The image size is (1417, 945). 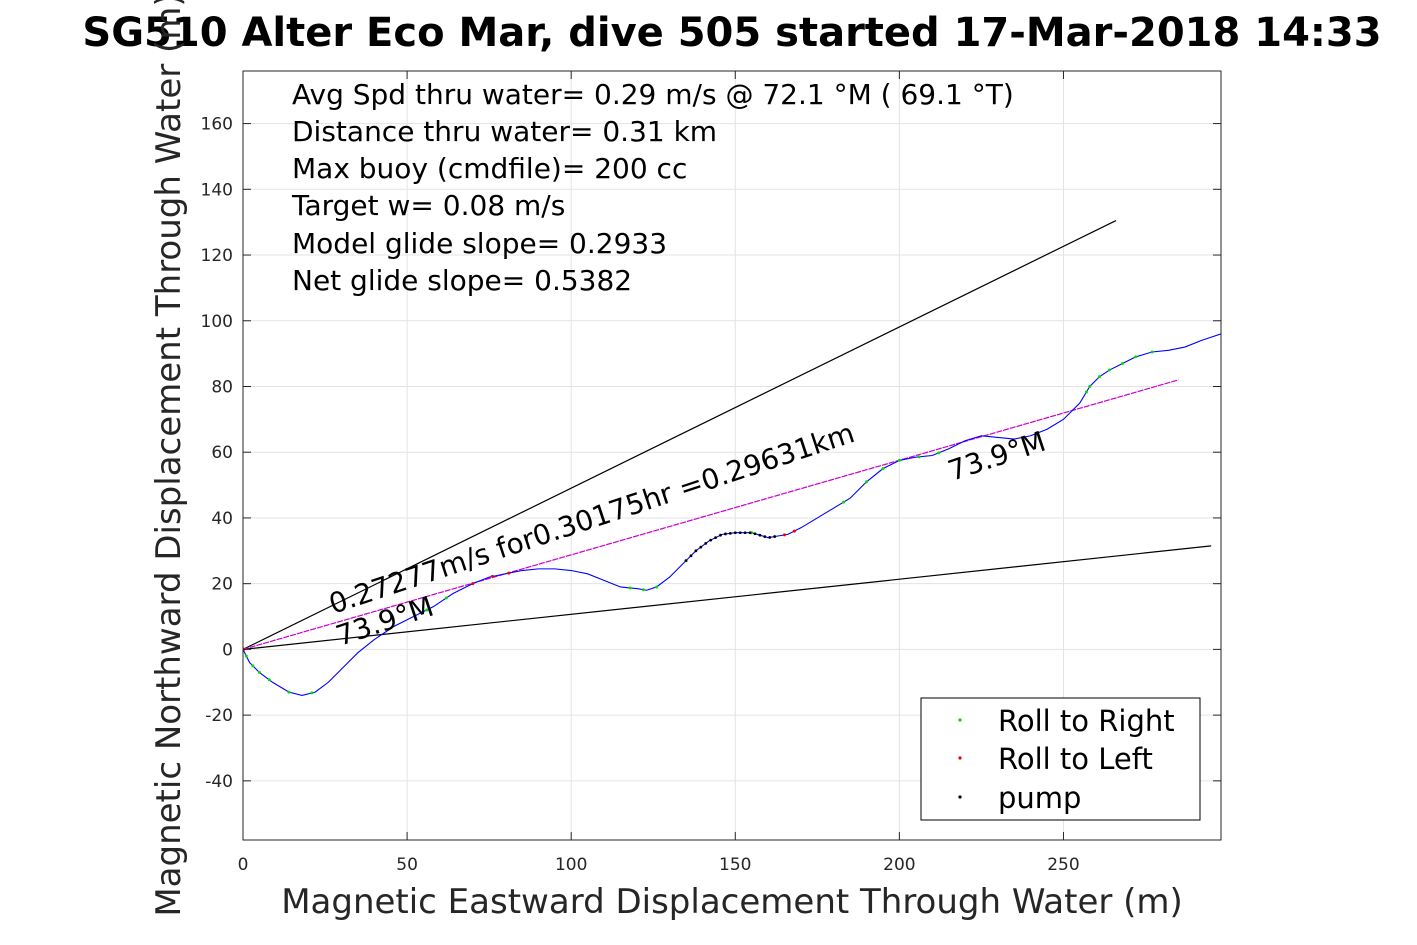 I want to click on y-tick-label: 60, so click(x=222, y=453).